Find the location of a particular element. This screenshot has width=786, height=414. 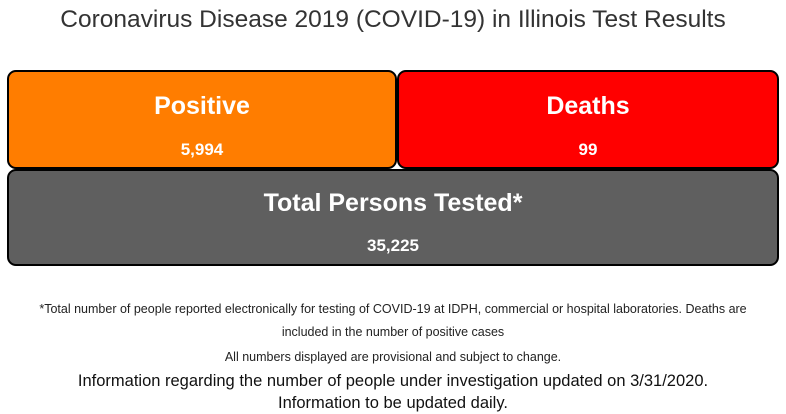

positive-value: 5,994 is located at coordinates (202, 149).